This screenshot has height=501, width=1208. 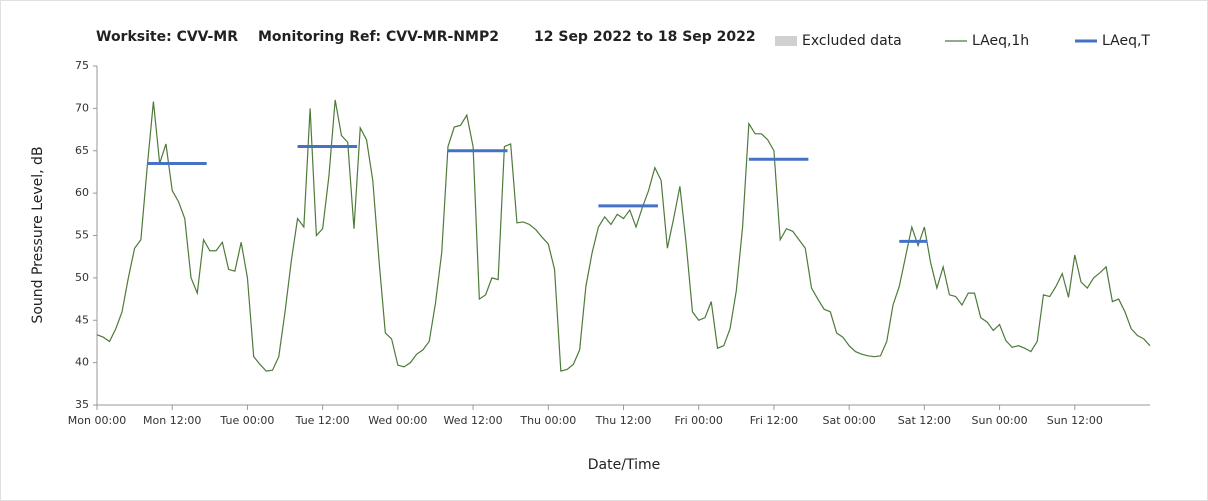 I want to click on y-tick-label: 65, so click(x=82, y=150).